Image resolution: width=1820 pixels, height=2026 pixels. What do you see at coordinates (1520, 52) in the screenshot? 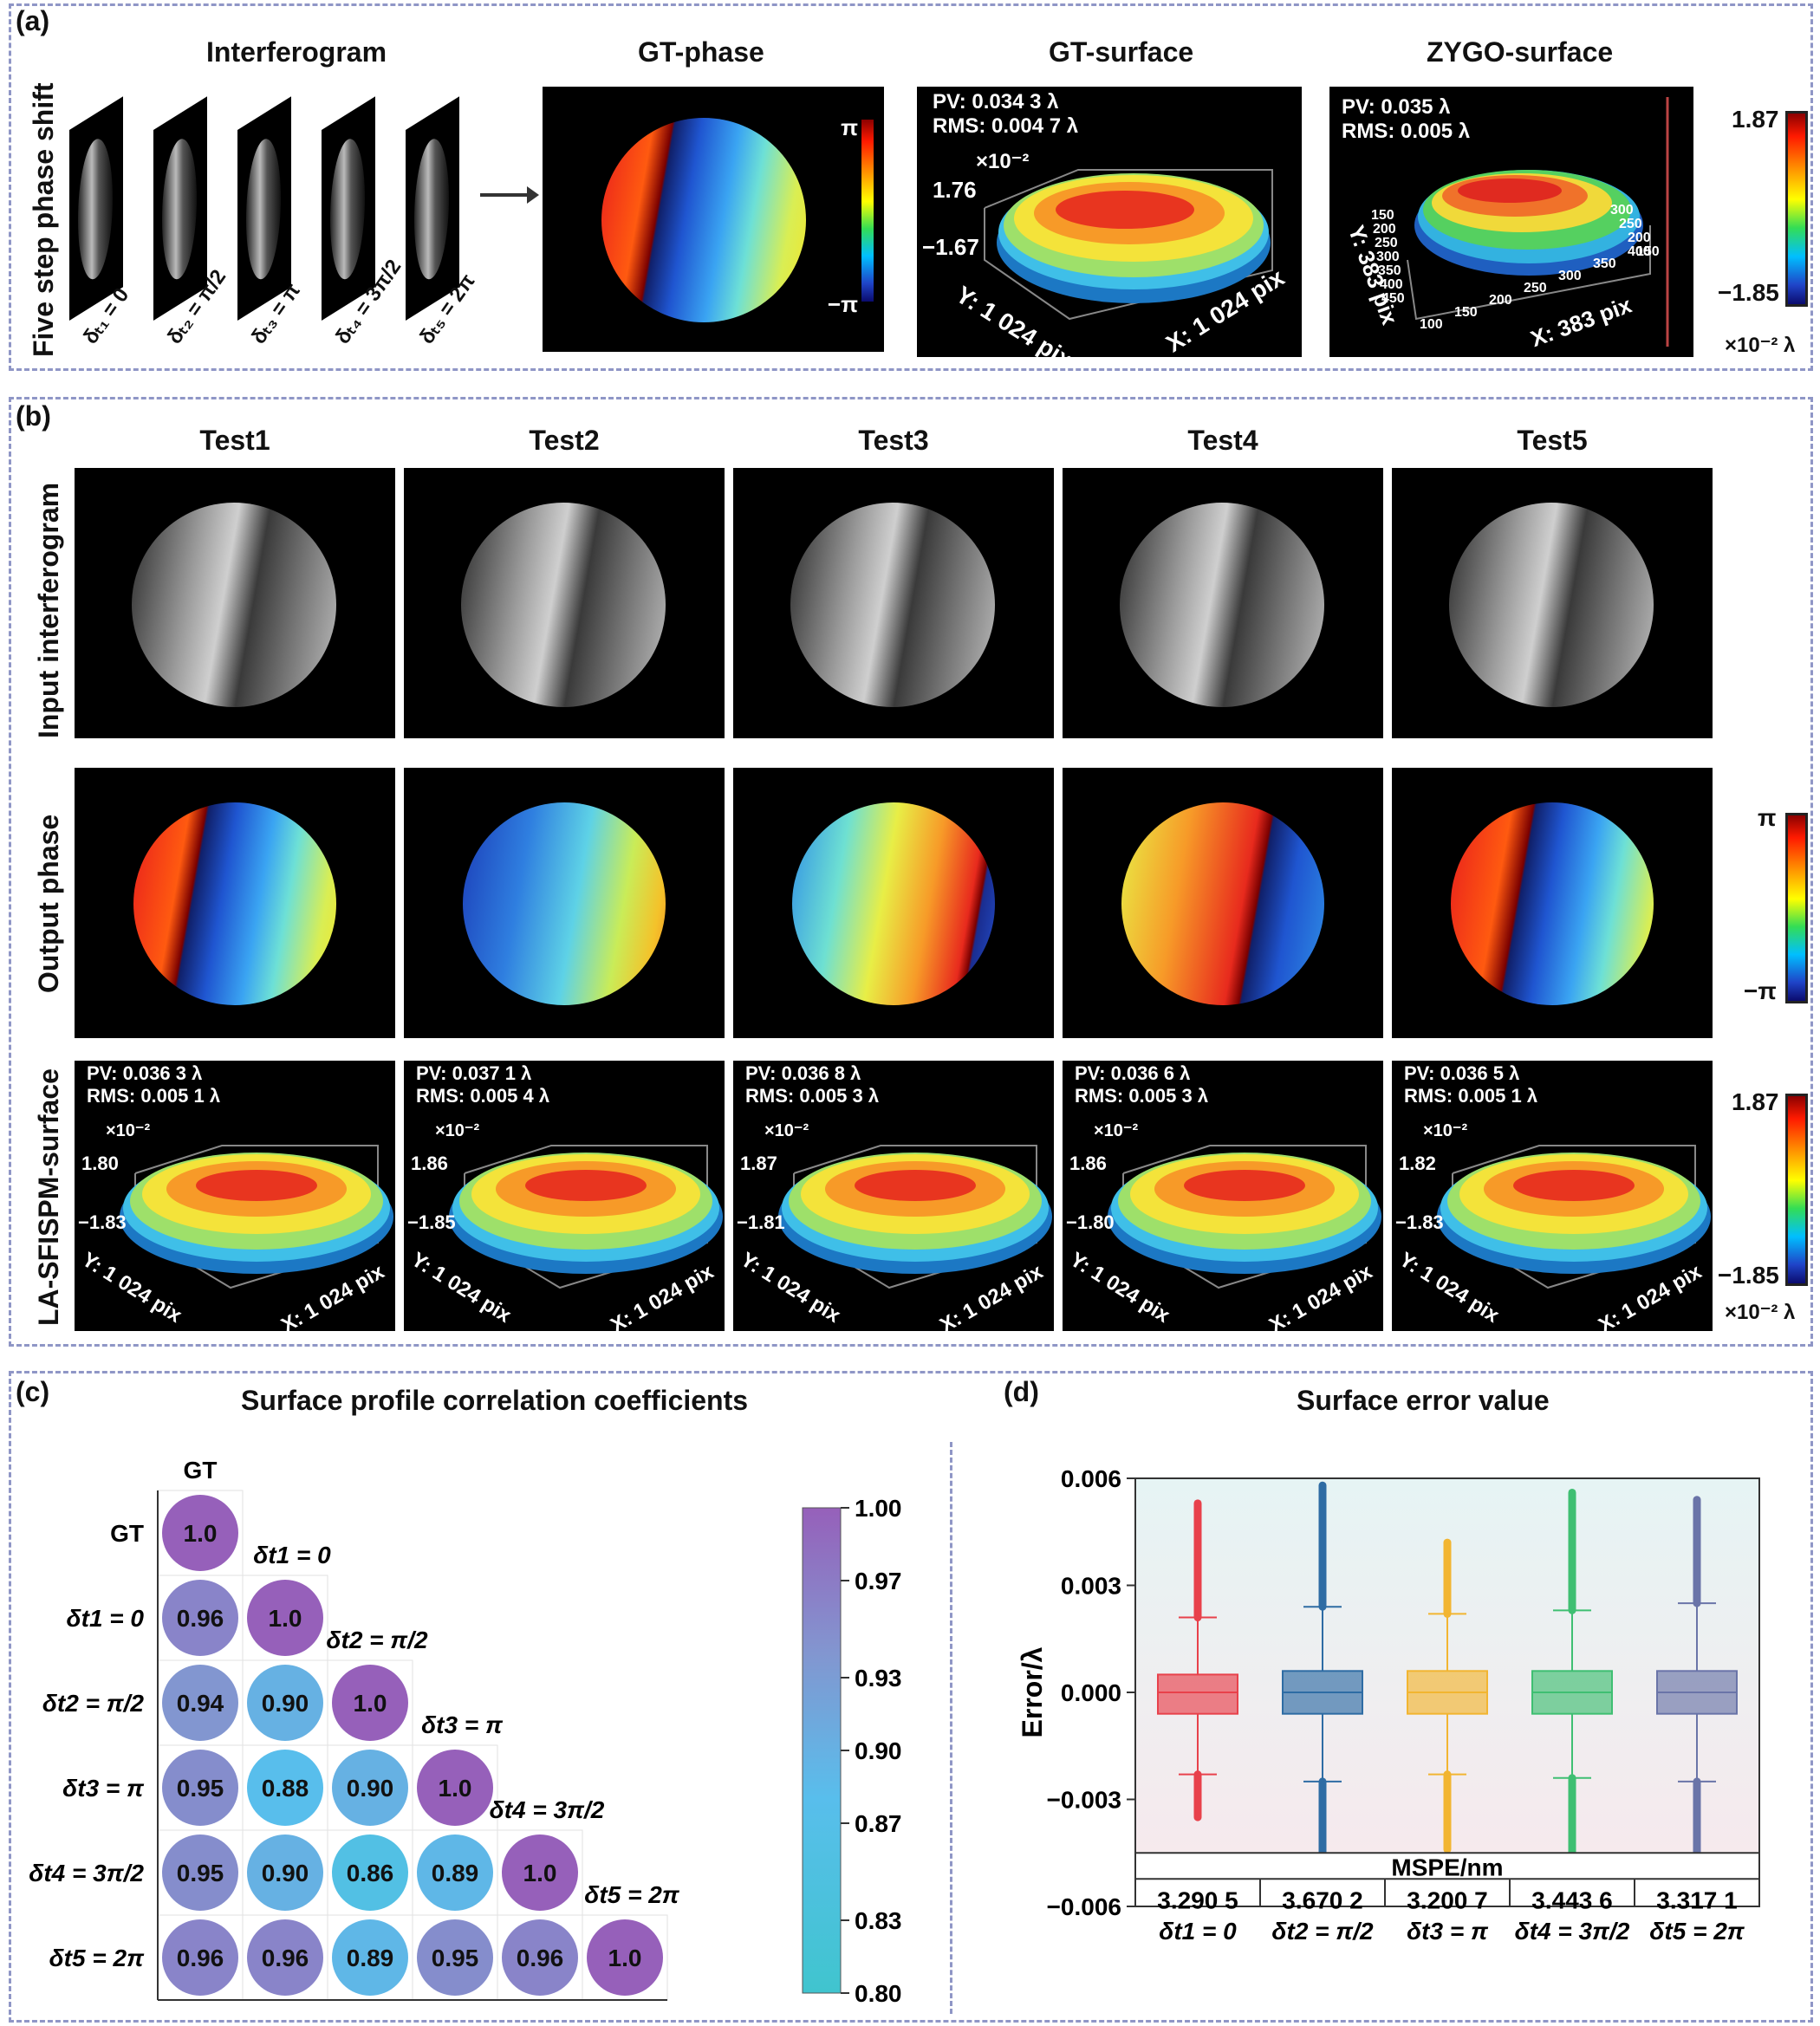
I see `title-zygo-surface: ZYGO-surface` at bounding box center [1520, 52].